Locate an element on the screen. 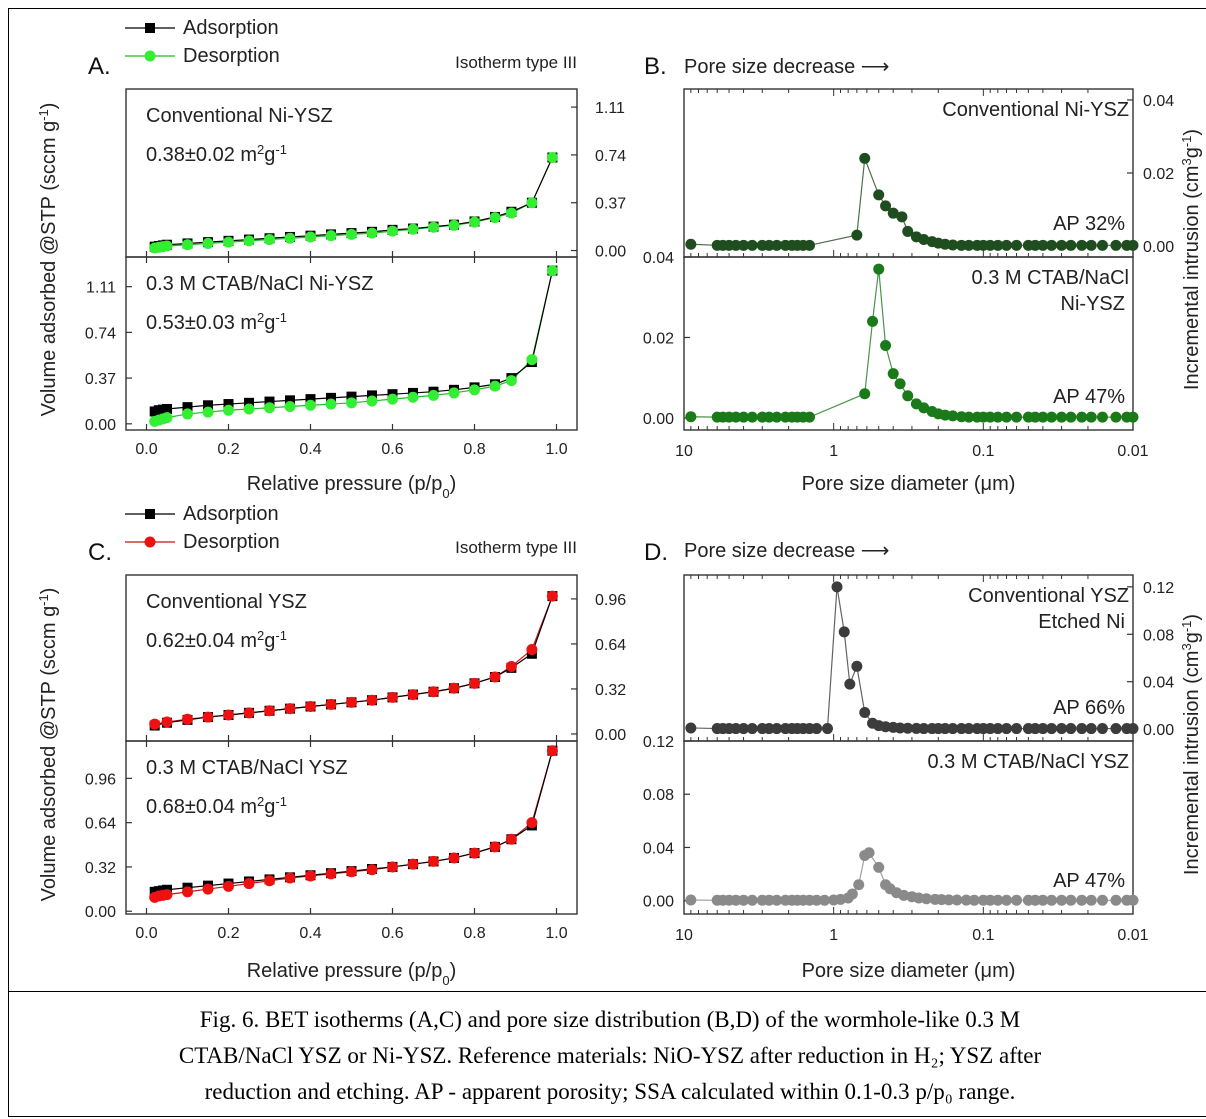  y-tick-label-C-0: 0.00 is located at coordinates (610, 735).